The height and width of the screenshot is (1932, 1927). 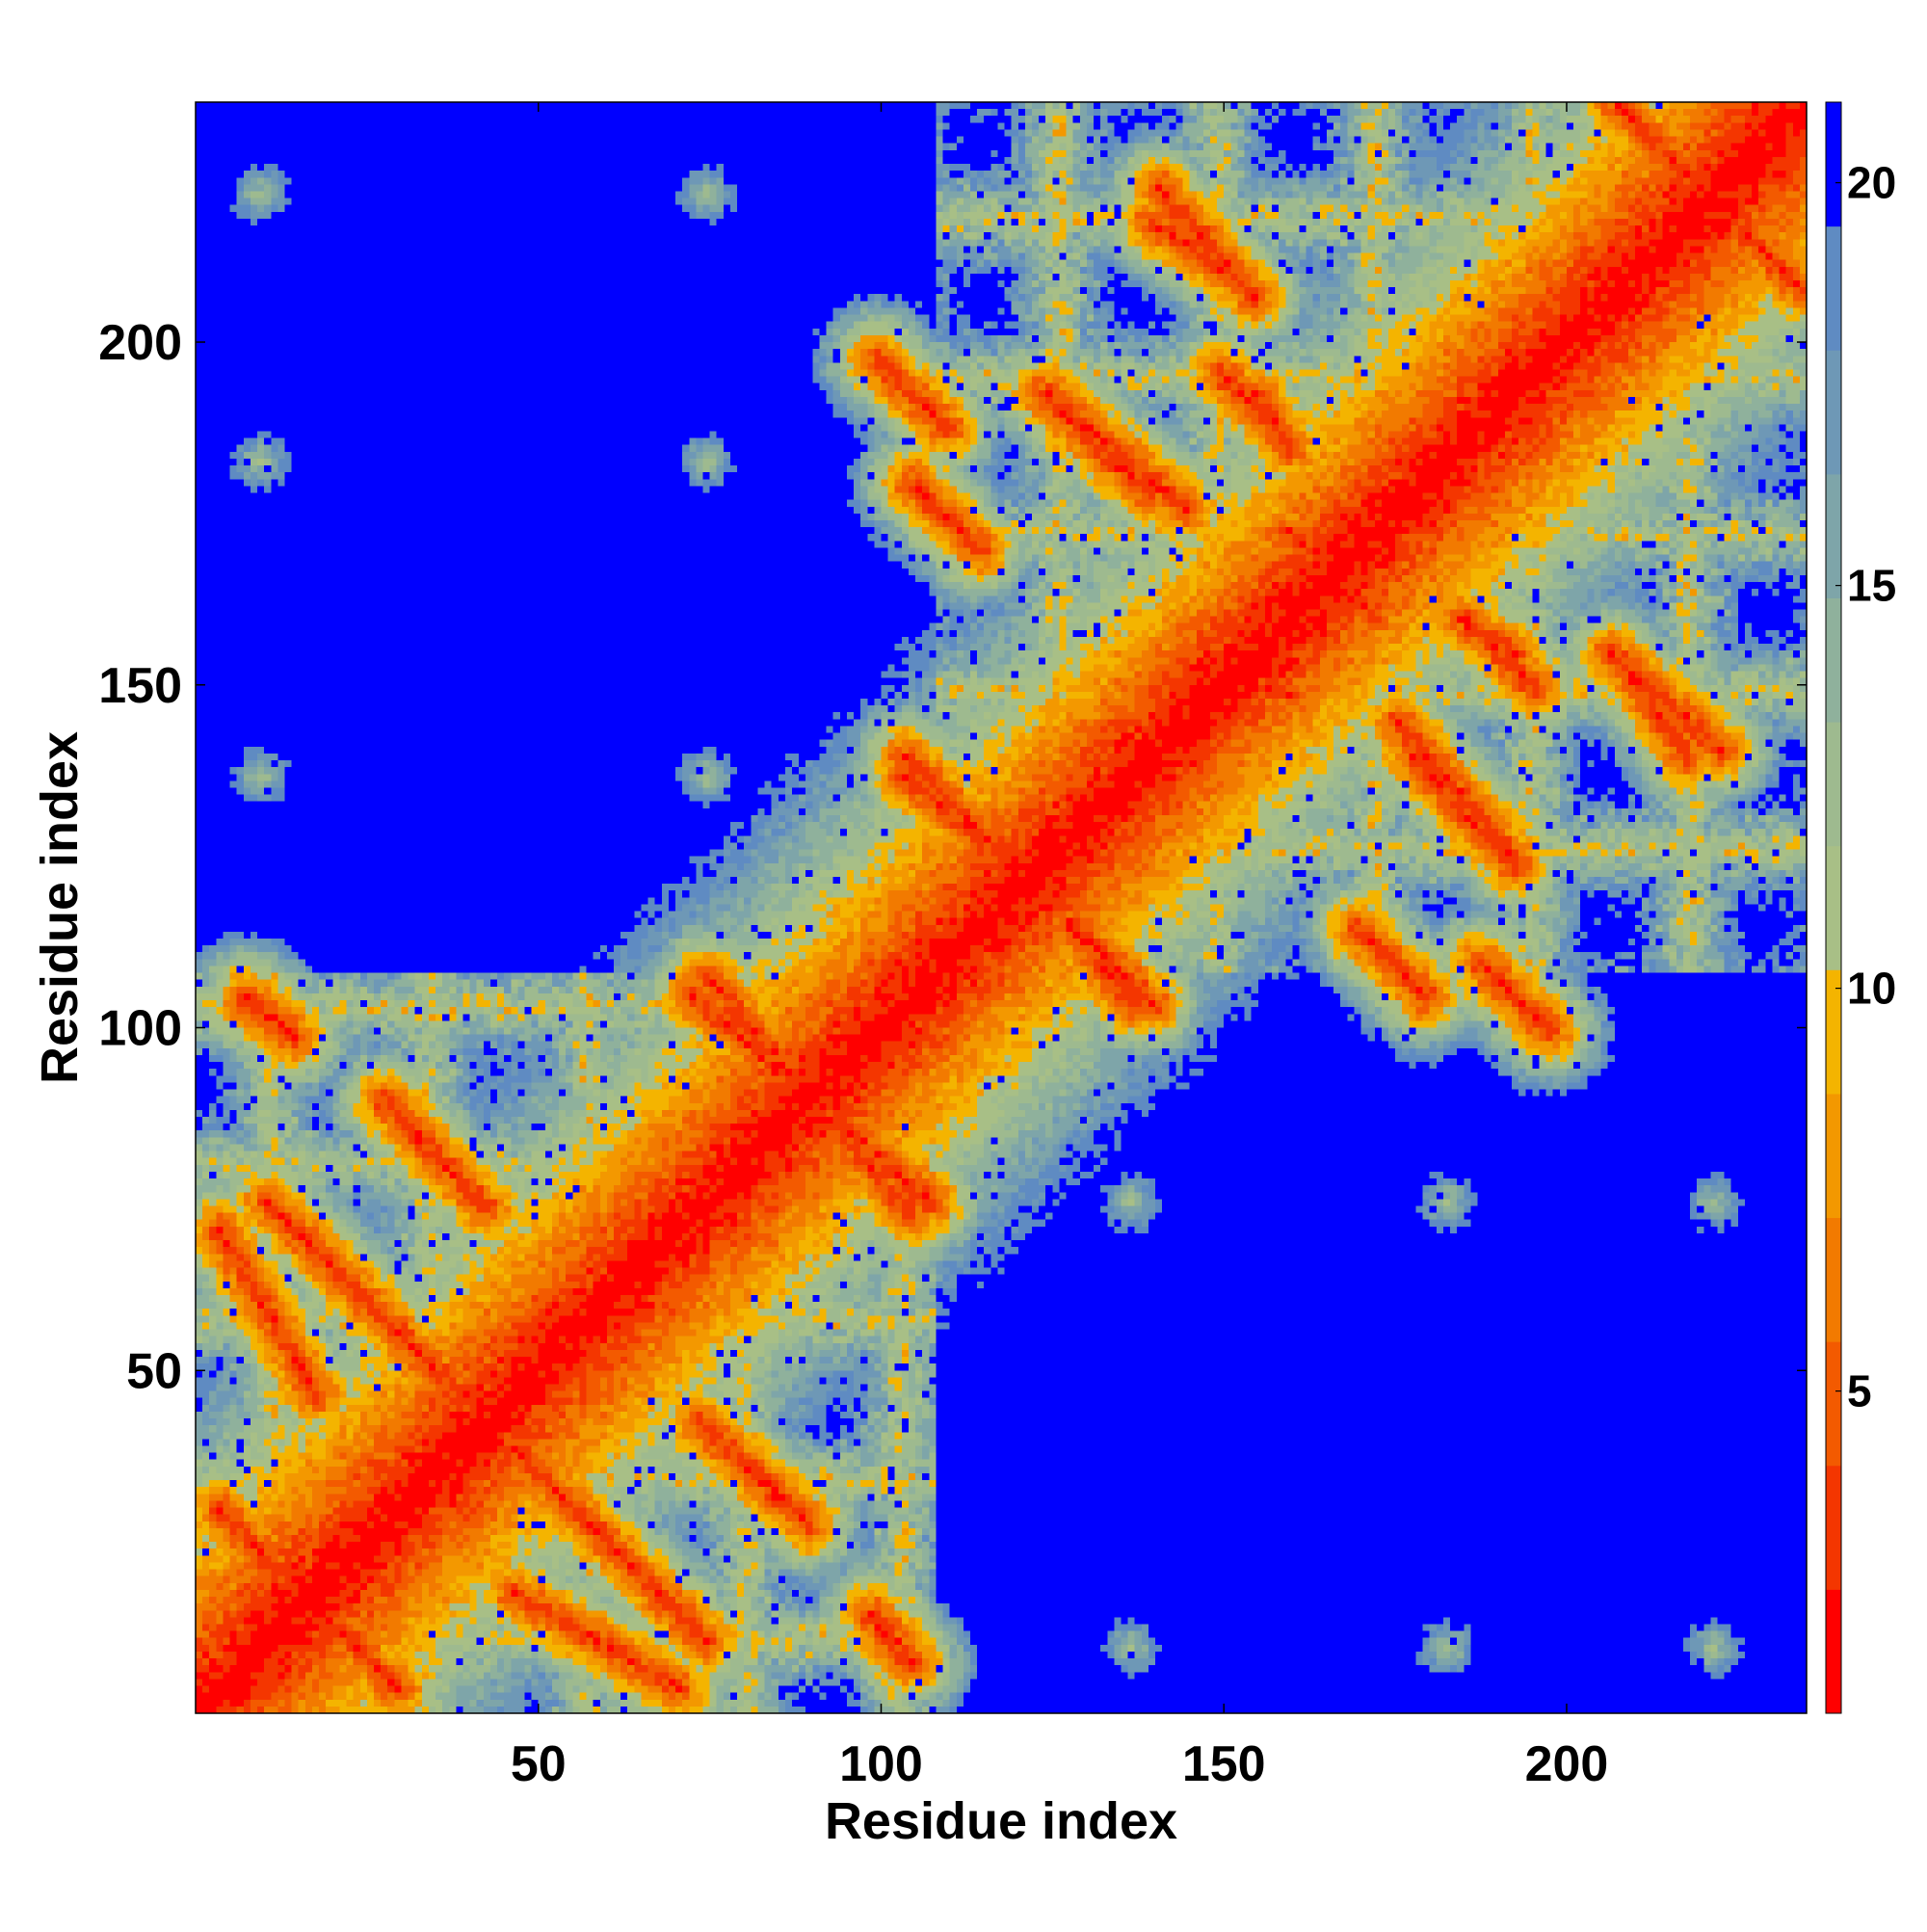 What do you see at coordinates (539, 1764) in the screenshot?
I see `x-tick-label: 50` at bounding box center [539, 1764].